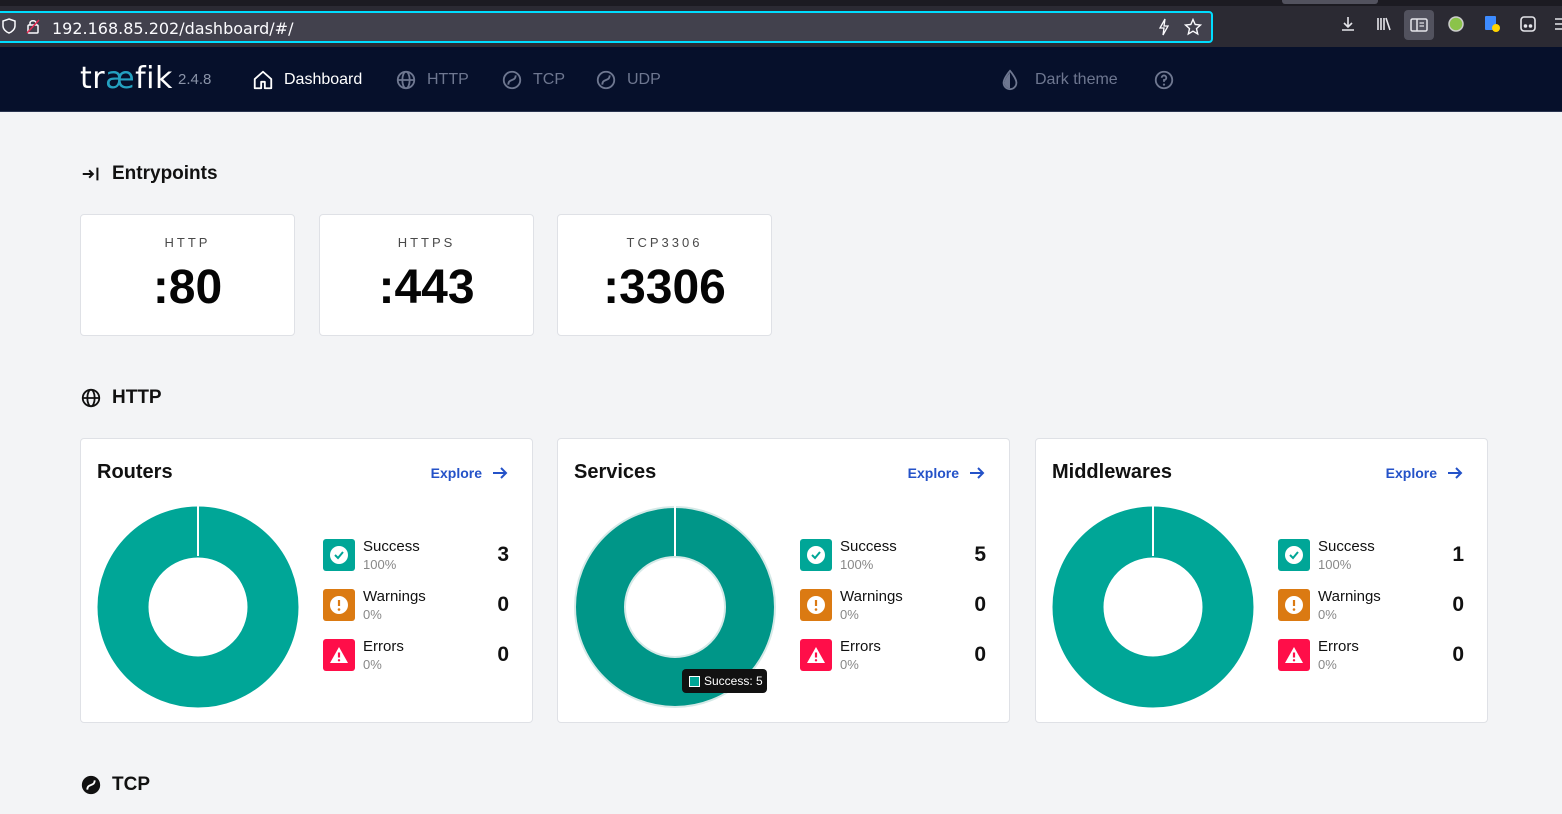 This screenshot has height=814, width=1562. I want to click on droplet-icon, so click(1010, 80).